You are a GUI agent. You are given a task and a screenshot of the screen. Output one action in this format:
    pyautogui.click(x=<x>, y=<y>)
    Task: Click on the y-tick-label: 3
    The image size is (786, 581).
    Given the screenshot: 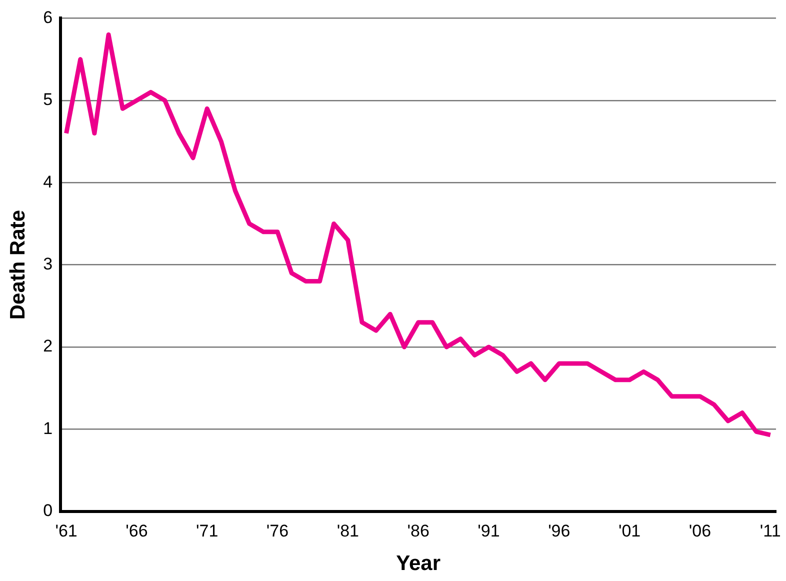 What is the action you would take?
    pyautogui.click(x=48, y=264)
    